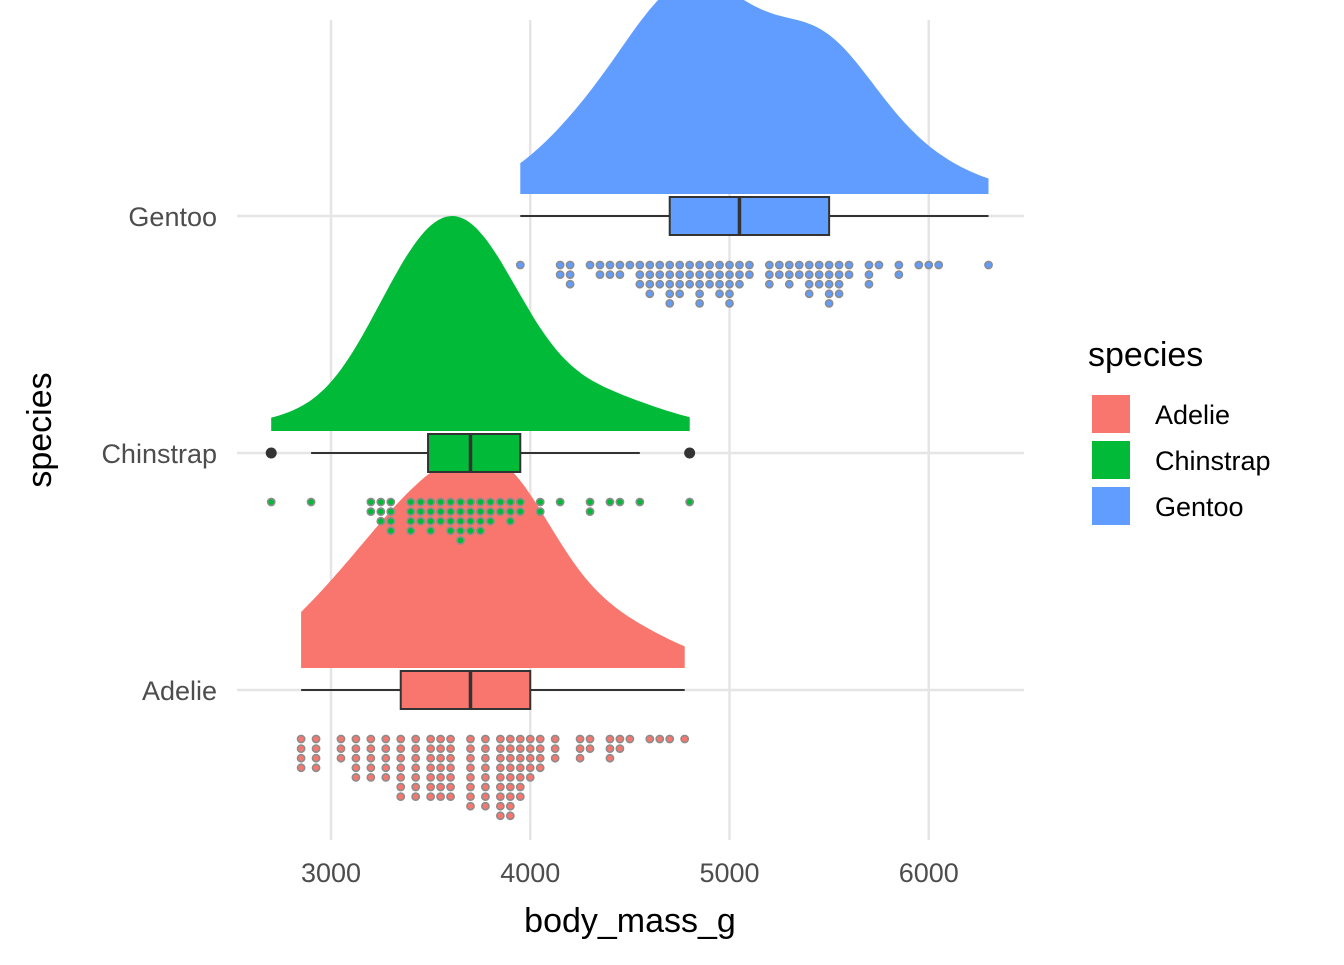 The height and width of the screenshot is (965, 1344). Describe the element at coordinates (1111, 506) in the screenshot. I see `legend-key-gentoo` at that location.